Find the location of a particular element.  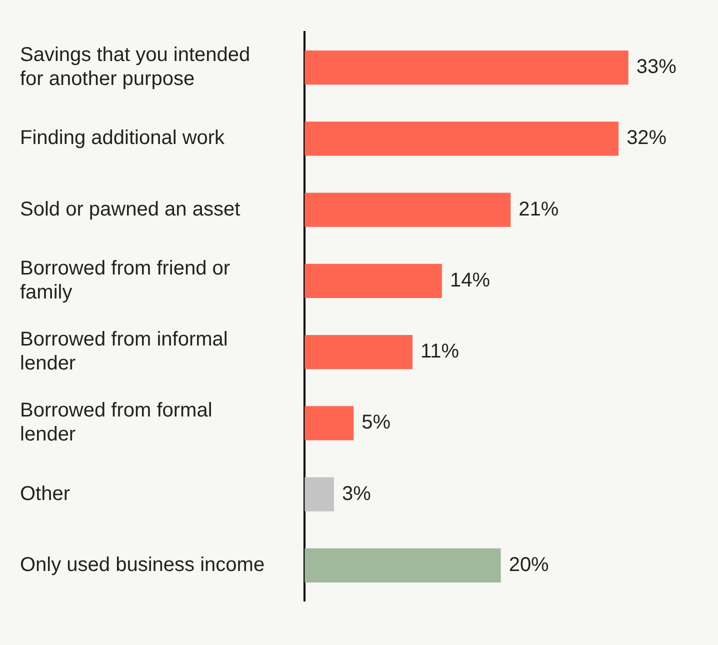

y-tick-label: Savings that you intended for another purpose is located at coordinates (135, 67).